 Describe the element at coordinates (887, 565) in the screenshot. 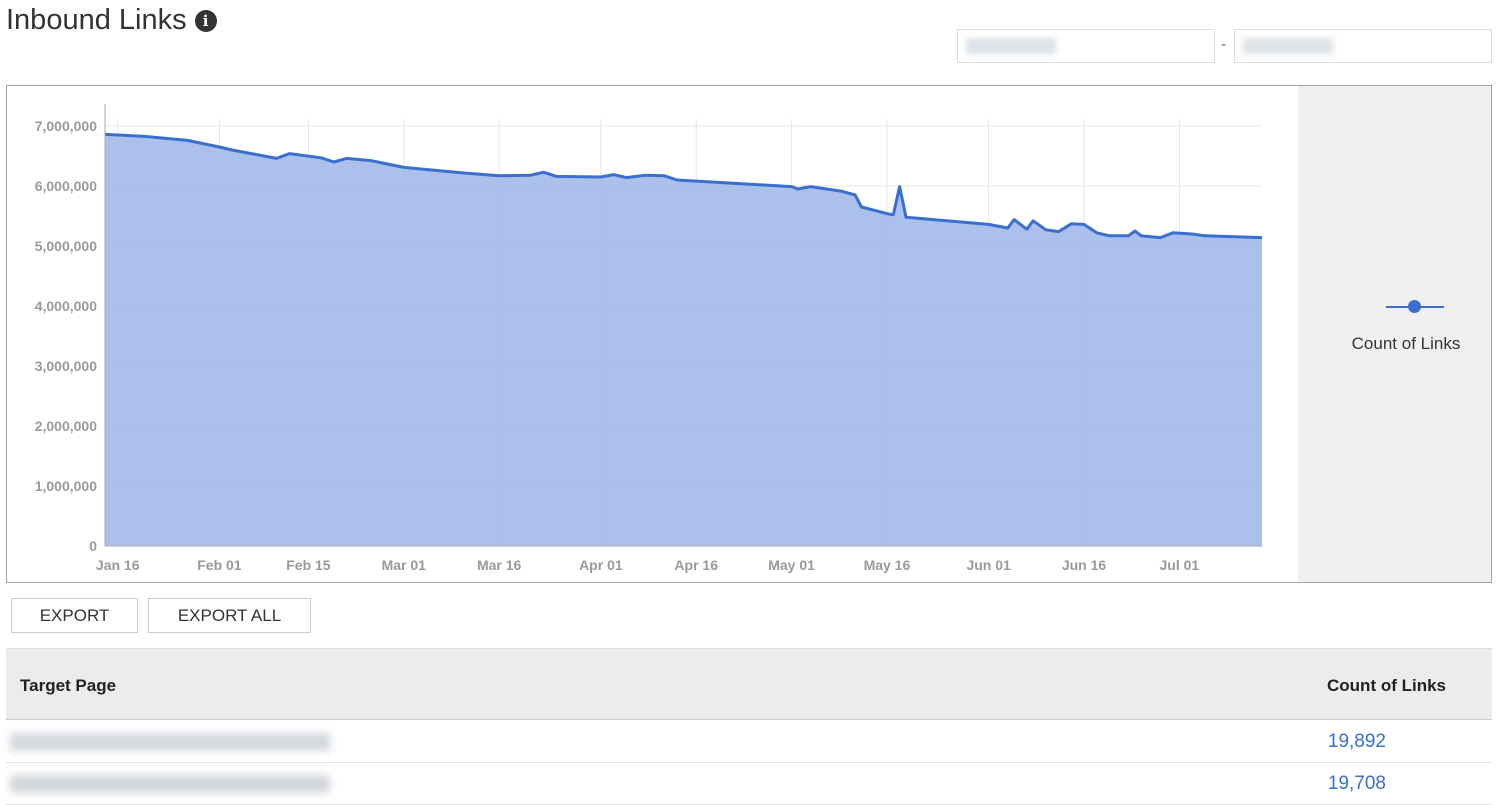

I see `x-tick-label: May 16` at that location.